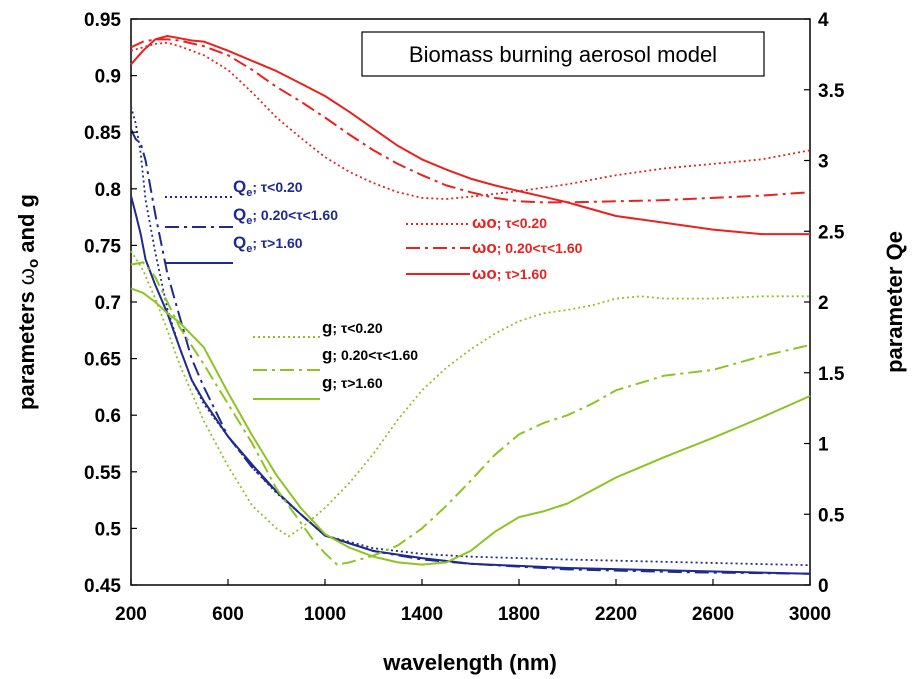 Image resolution: width=912 pixels, height=679 pixels. Describe the element at coordinates (102, 586) in the screenshot. I see `left-y-tick-label: 0.45` at that location.